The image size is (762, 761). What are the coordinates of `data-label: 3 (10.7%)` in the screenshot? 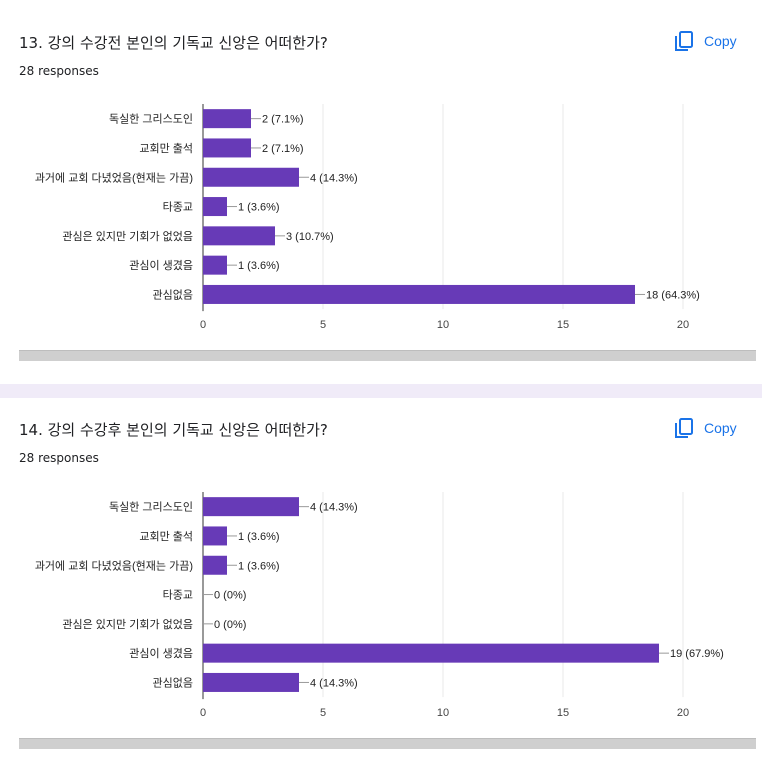 It's located at (310, 237).